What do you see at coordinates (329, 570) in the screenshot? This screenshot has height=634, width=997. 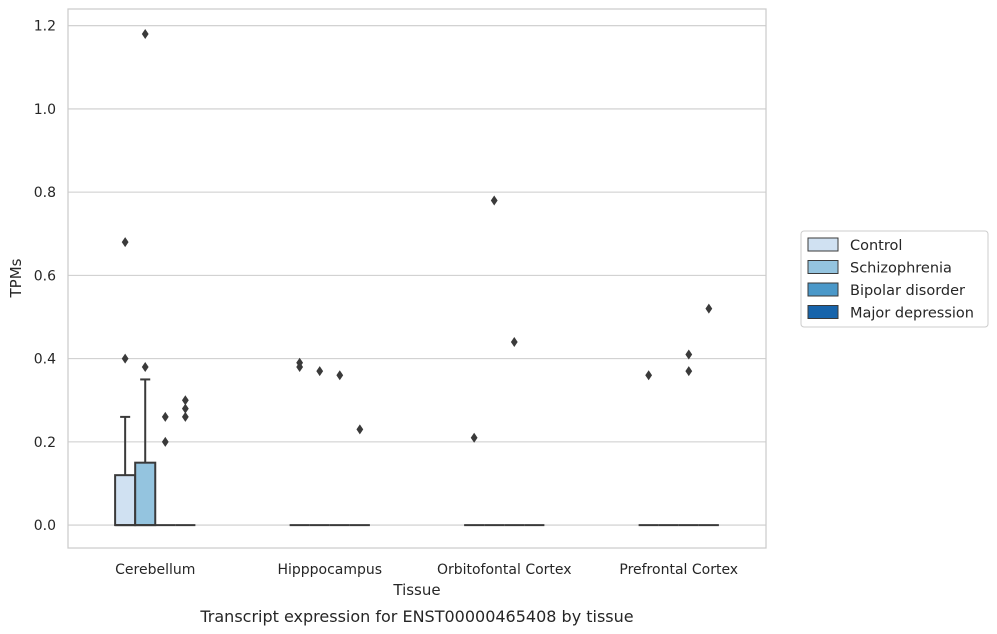 I see `x-tick-label: Hipppocampus` at bounding box center [329, 570].